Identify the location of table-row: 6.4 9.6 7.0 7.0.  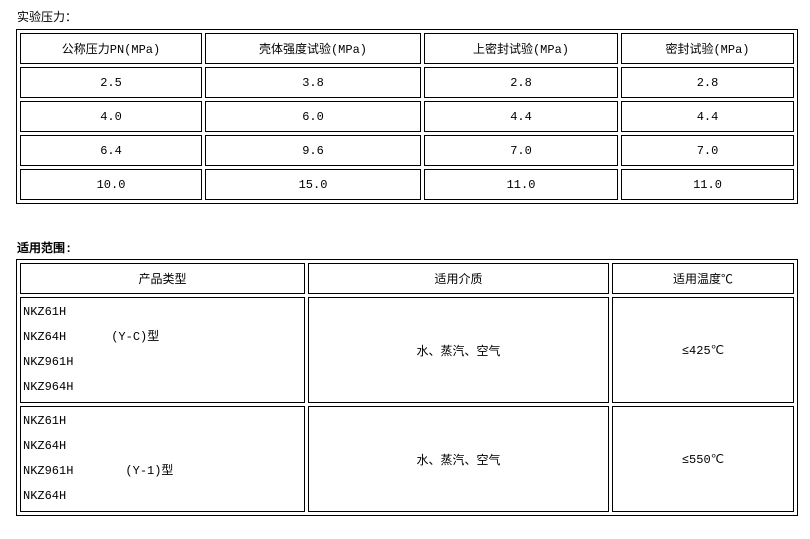
(407, 150).